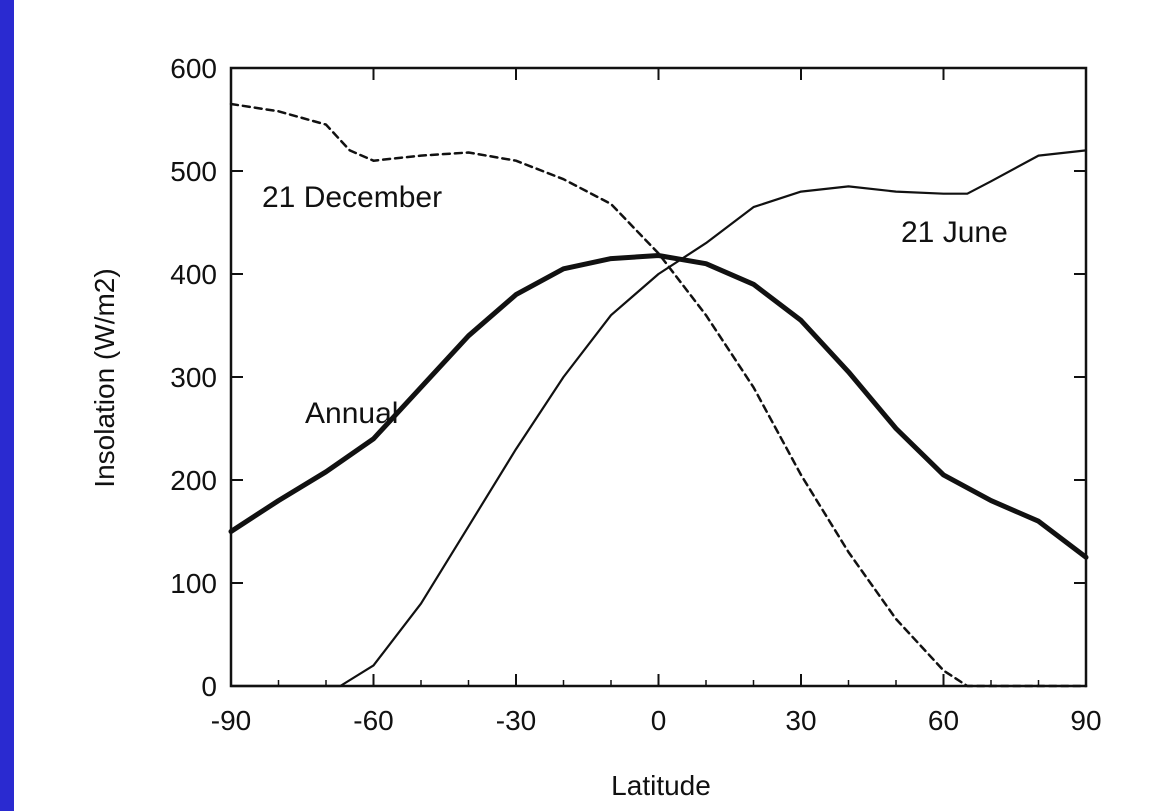 Image resolution: width=1160 pixels, height=811 pixels. Describe the element at coordinates (954, 232) in the screenshot. I see `series-label-21-june: 21 June` at that location.